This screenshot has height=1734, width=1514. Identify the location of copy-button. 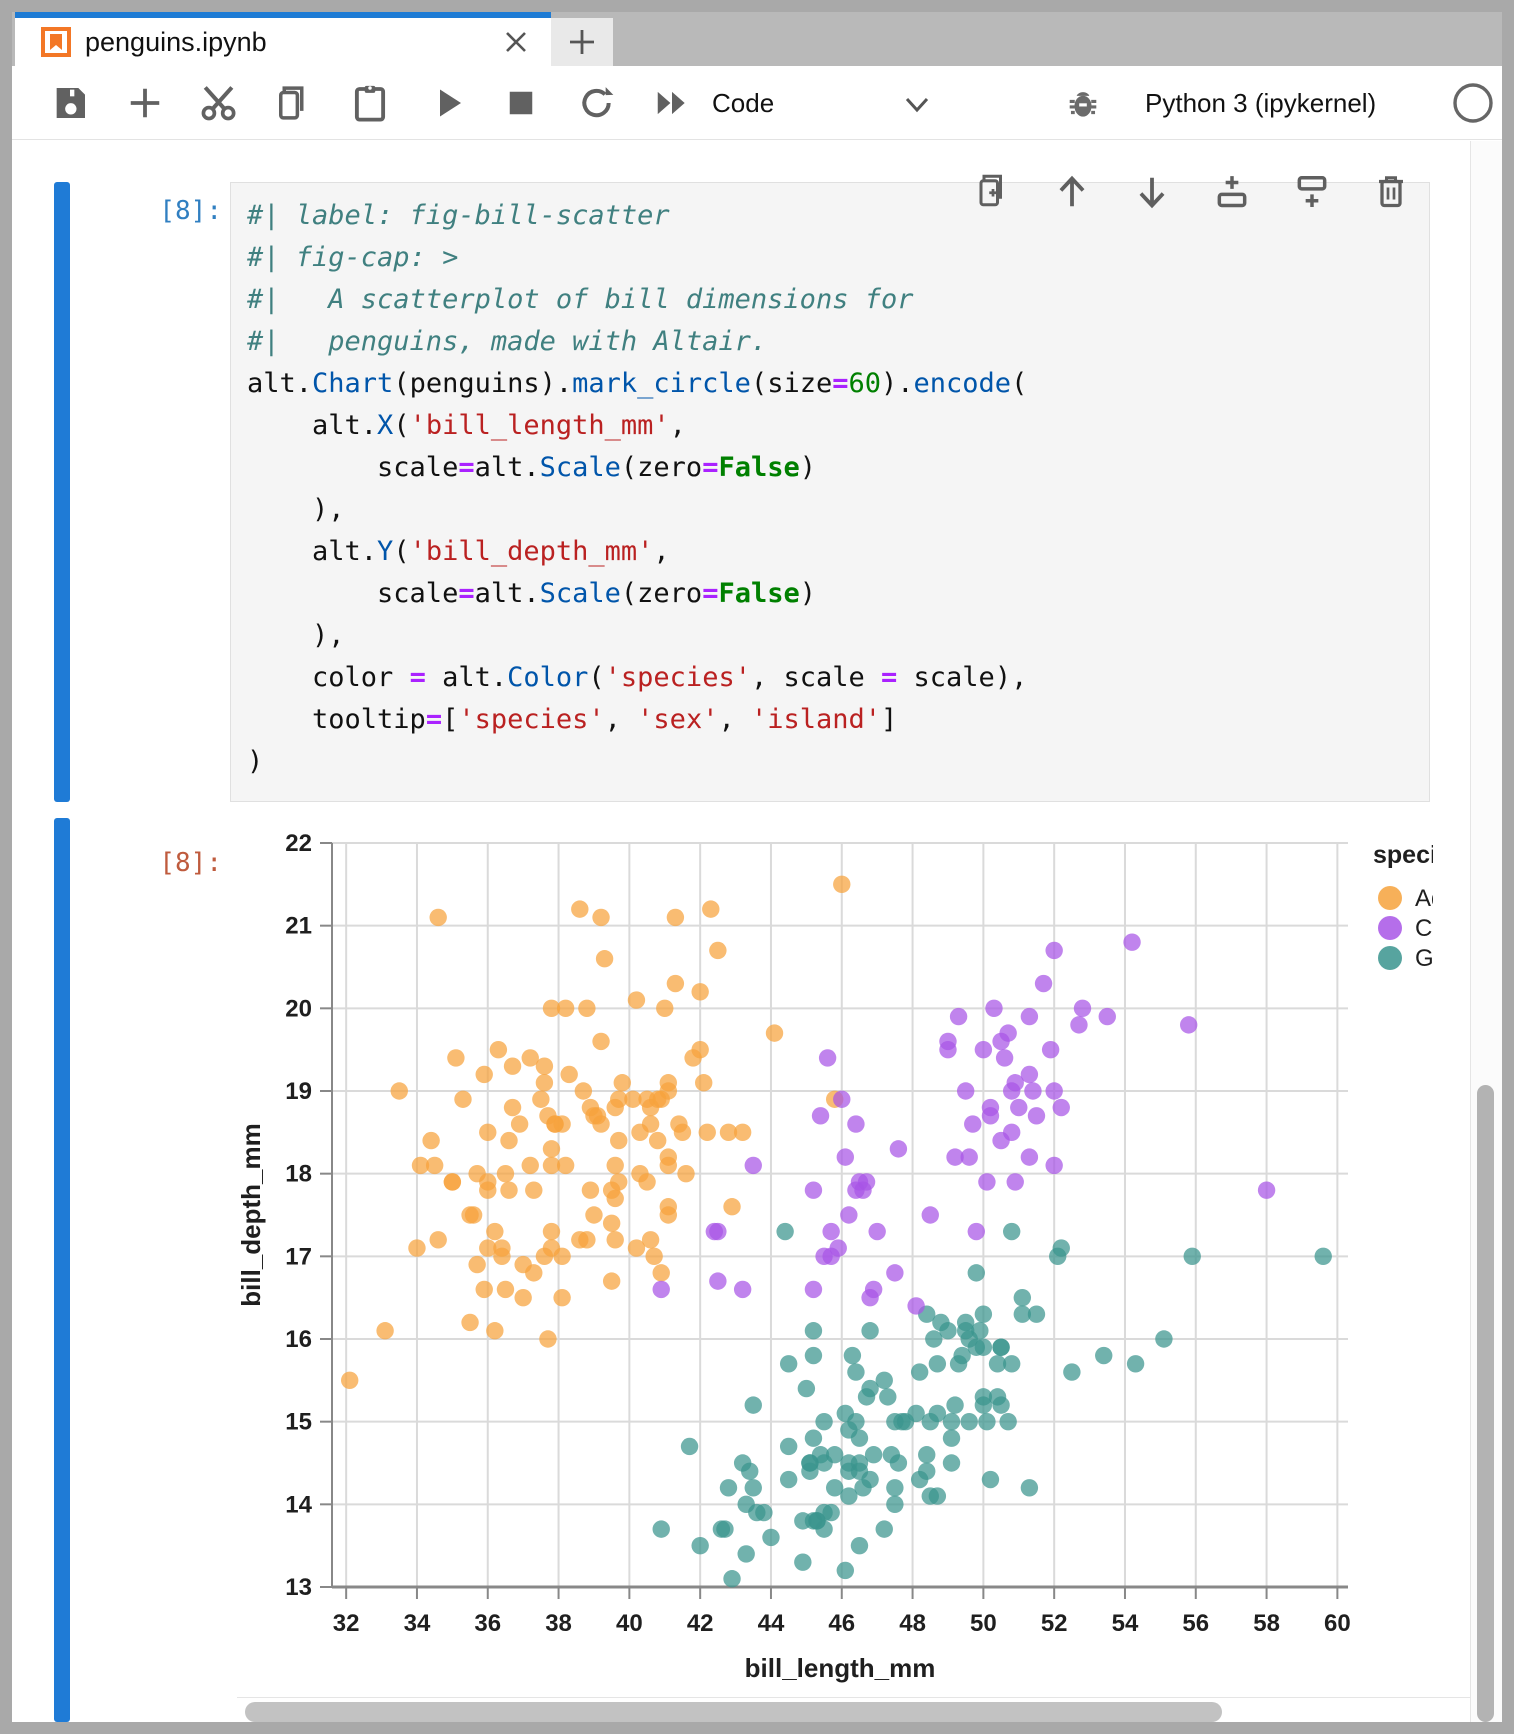
(293, 103).